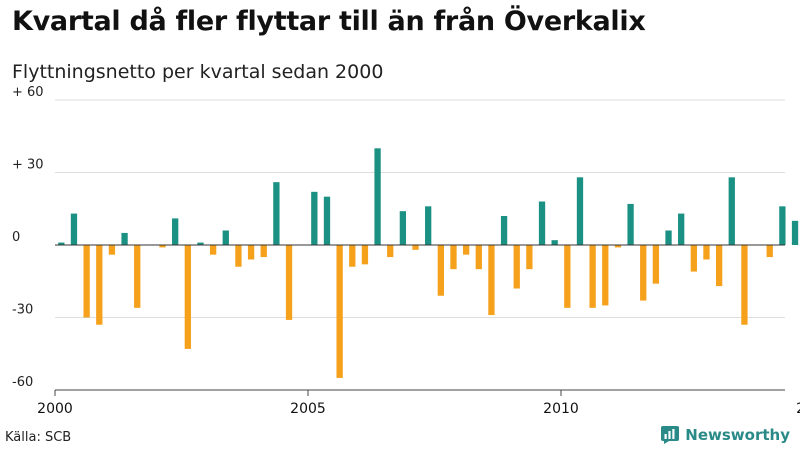  What do you see at coordinates (737, 435) in the screenshot?
I see `brand-name: Newsworthy` at bounding box center [737, 435].